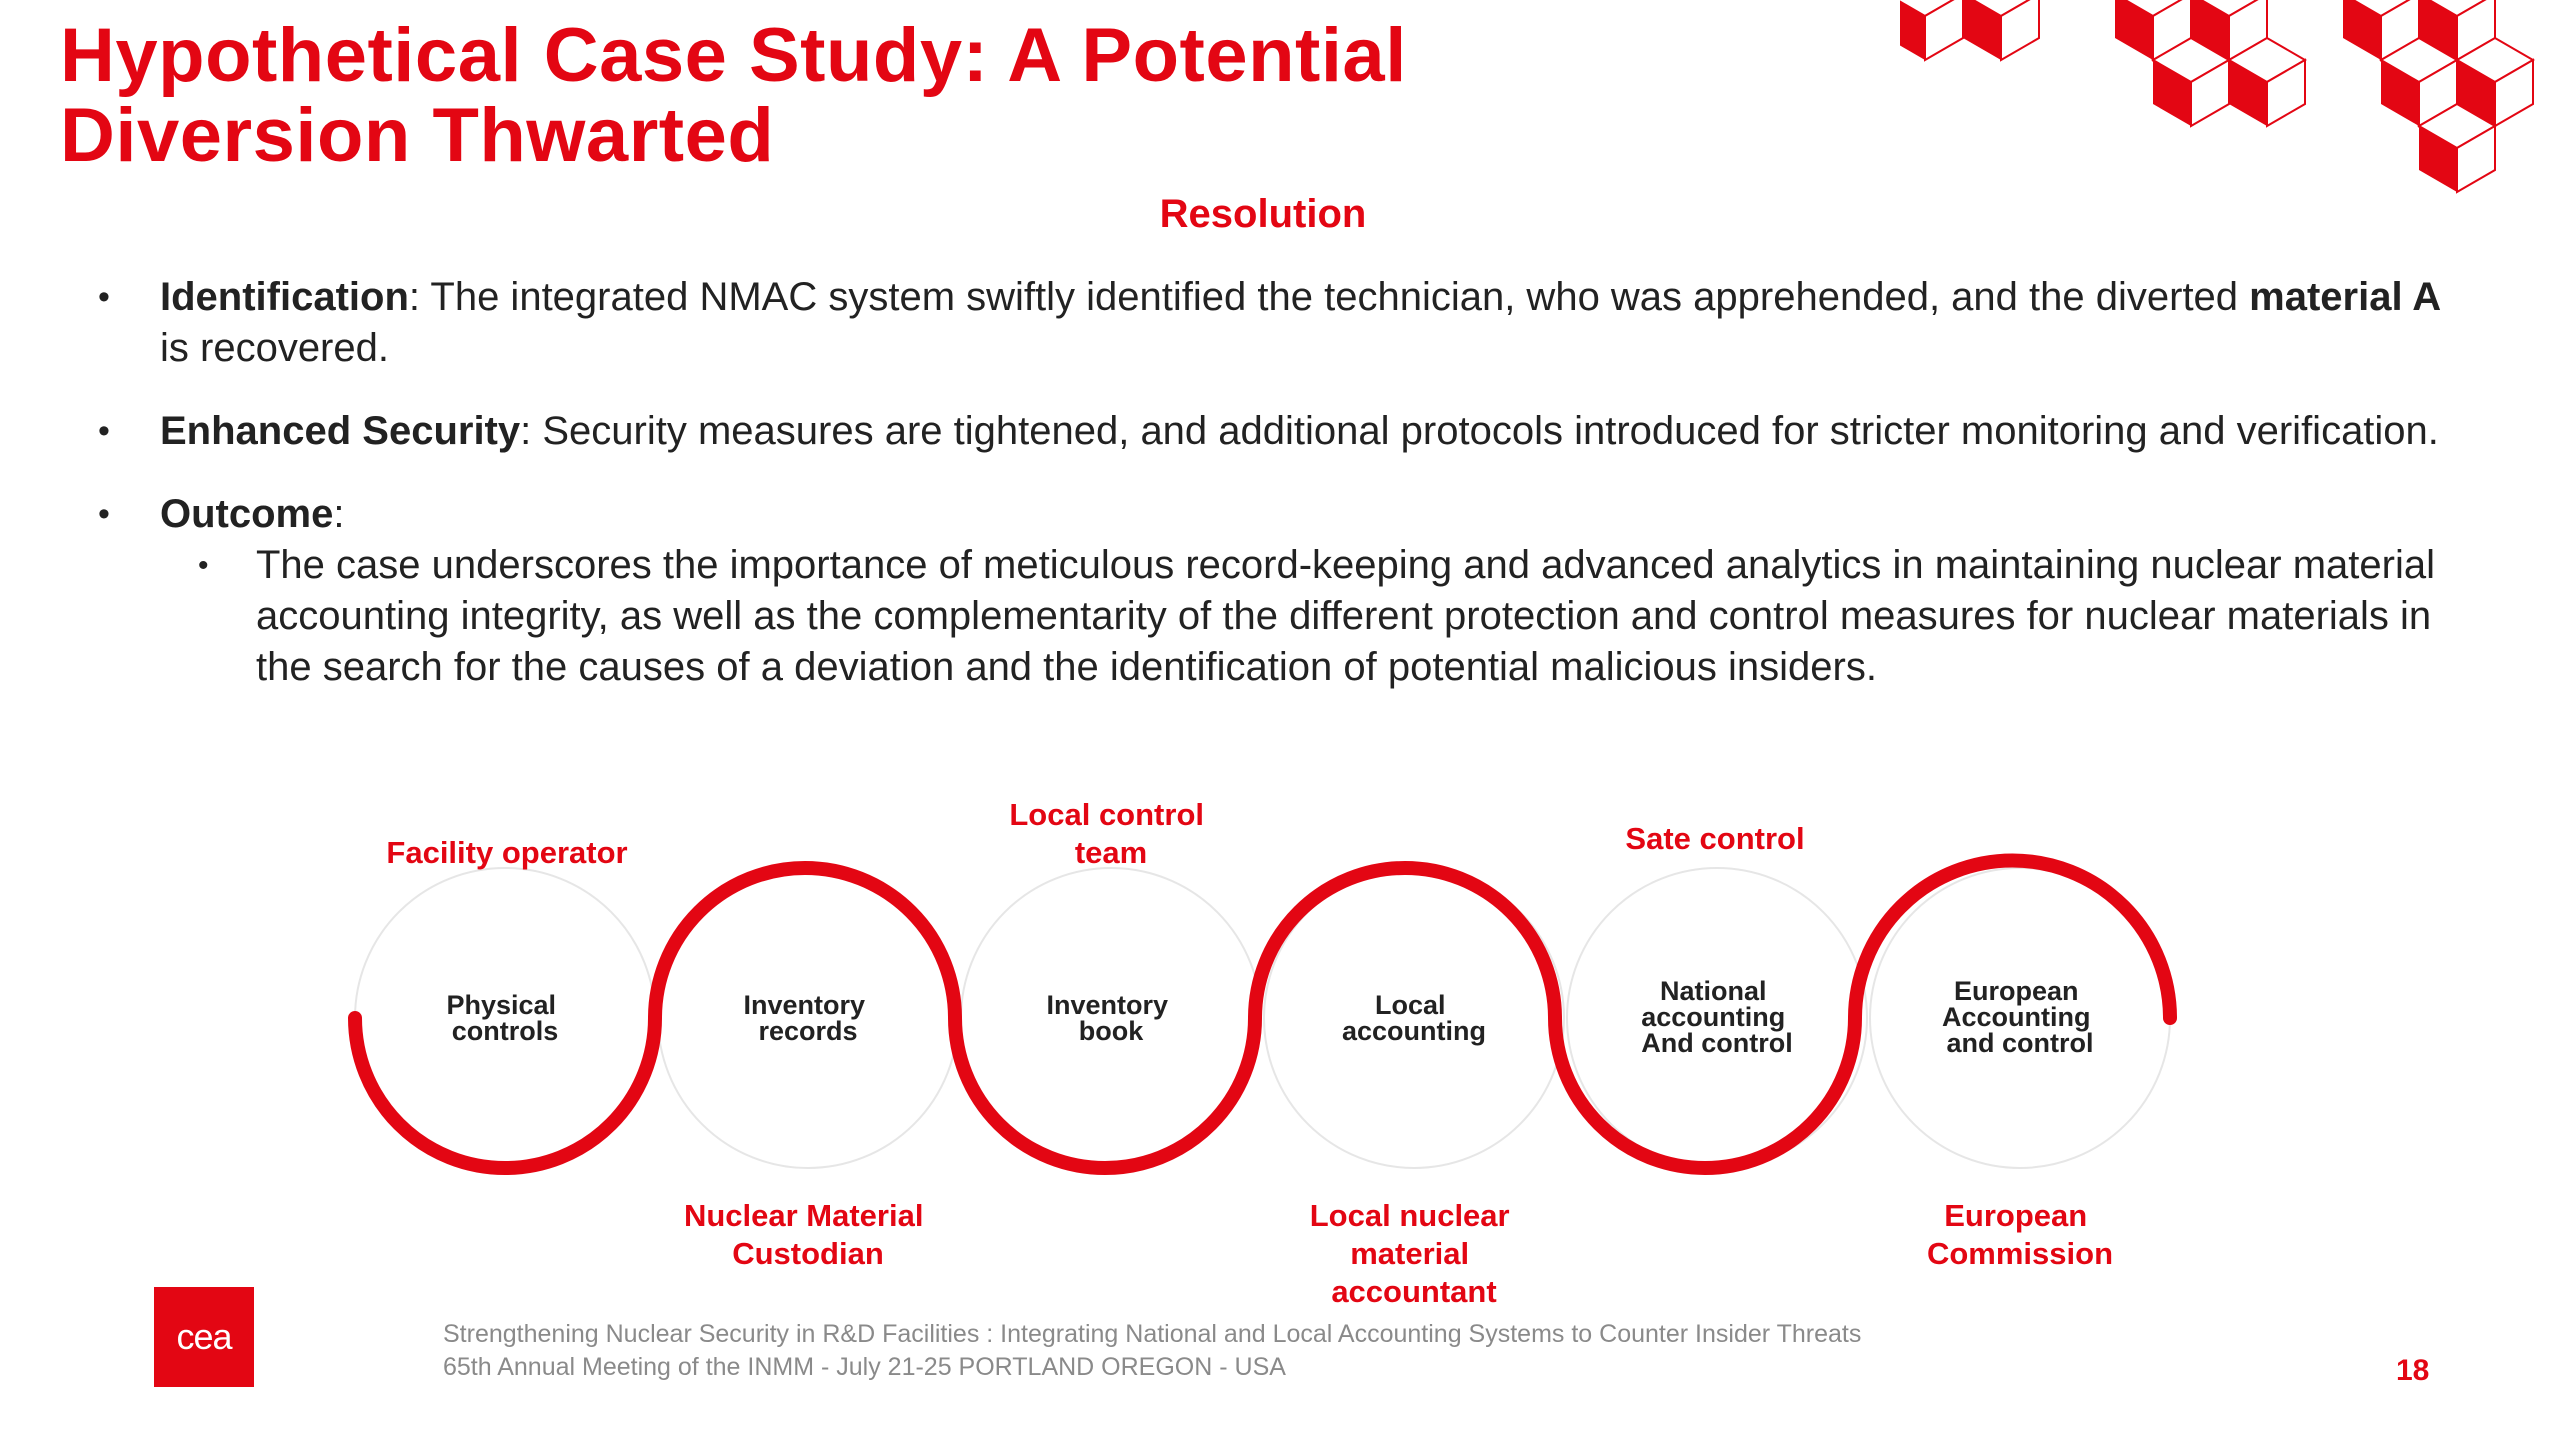 This screenshot has width=2560, height=1440. Describe the element at coordinates (284, 297) in the screenshot. I see `bullet-label: Identification` at that location.